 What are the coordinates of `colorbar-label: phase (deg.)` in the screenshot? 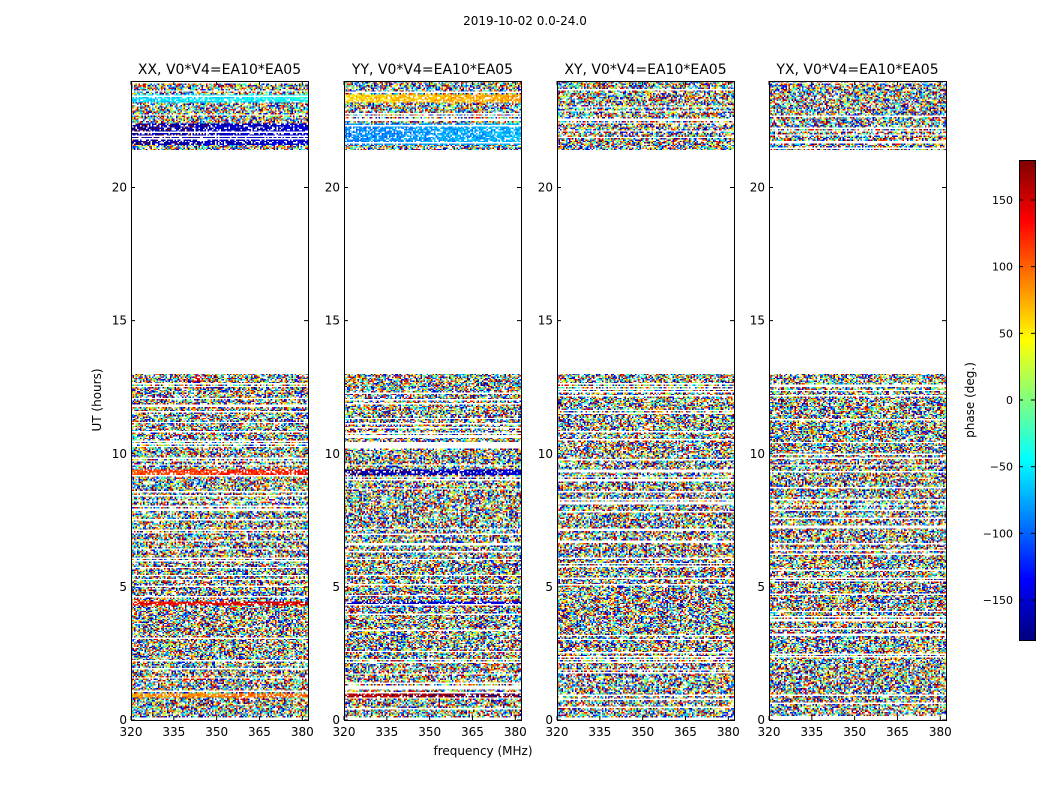 It's located at (970, 400).